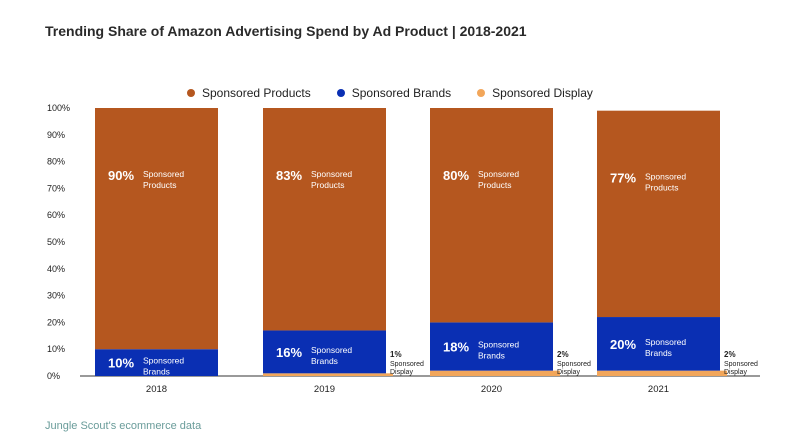  Describe the element at coordinates (156, 389) in the screenshot. I see `x-tick-label: 2018` at that location.